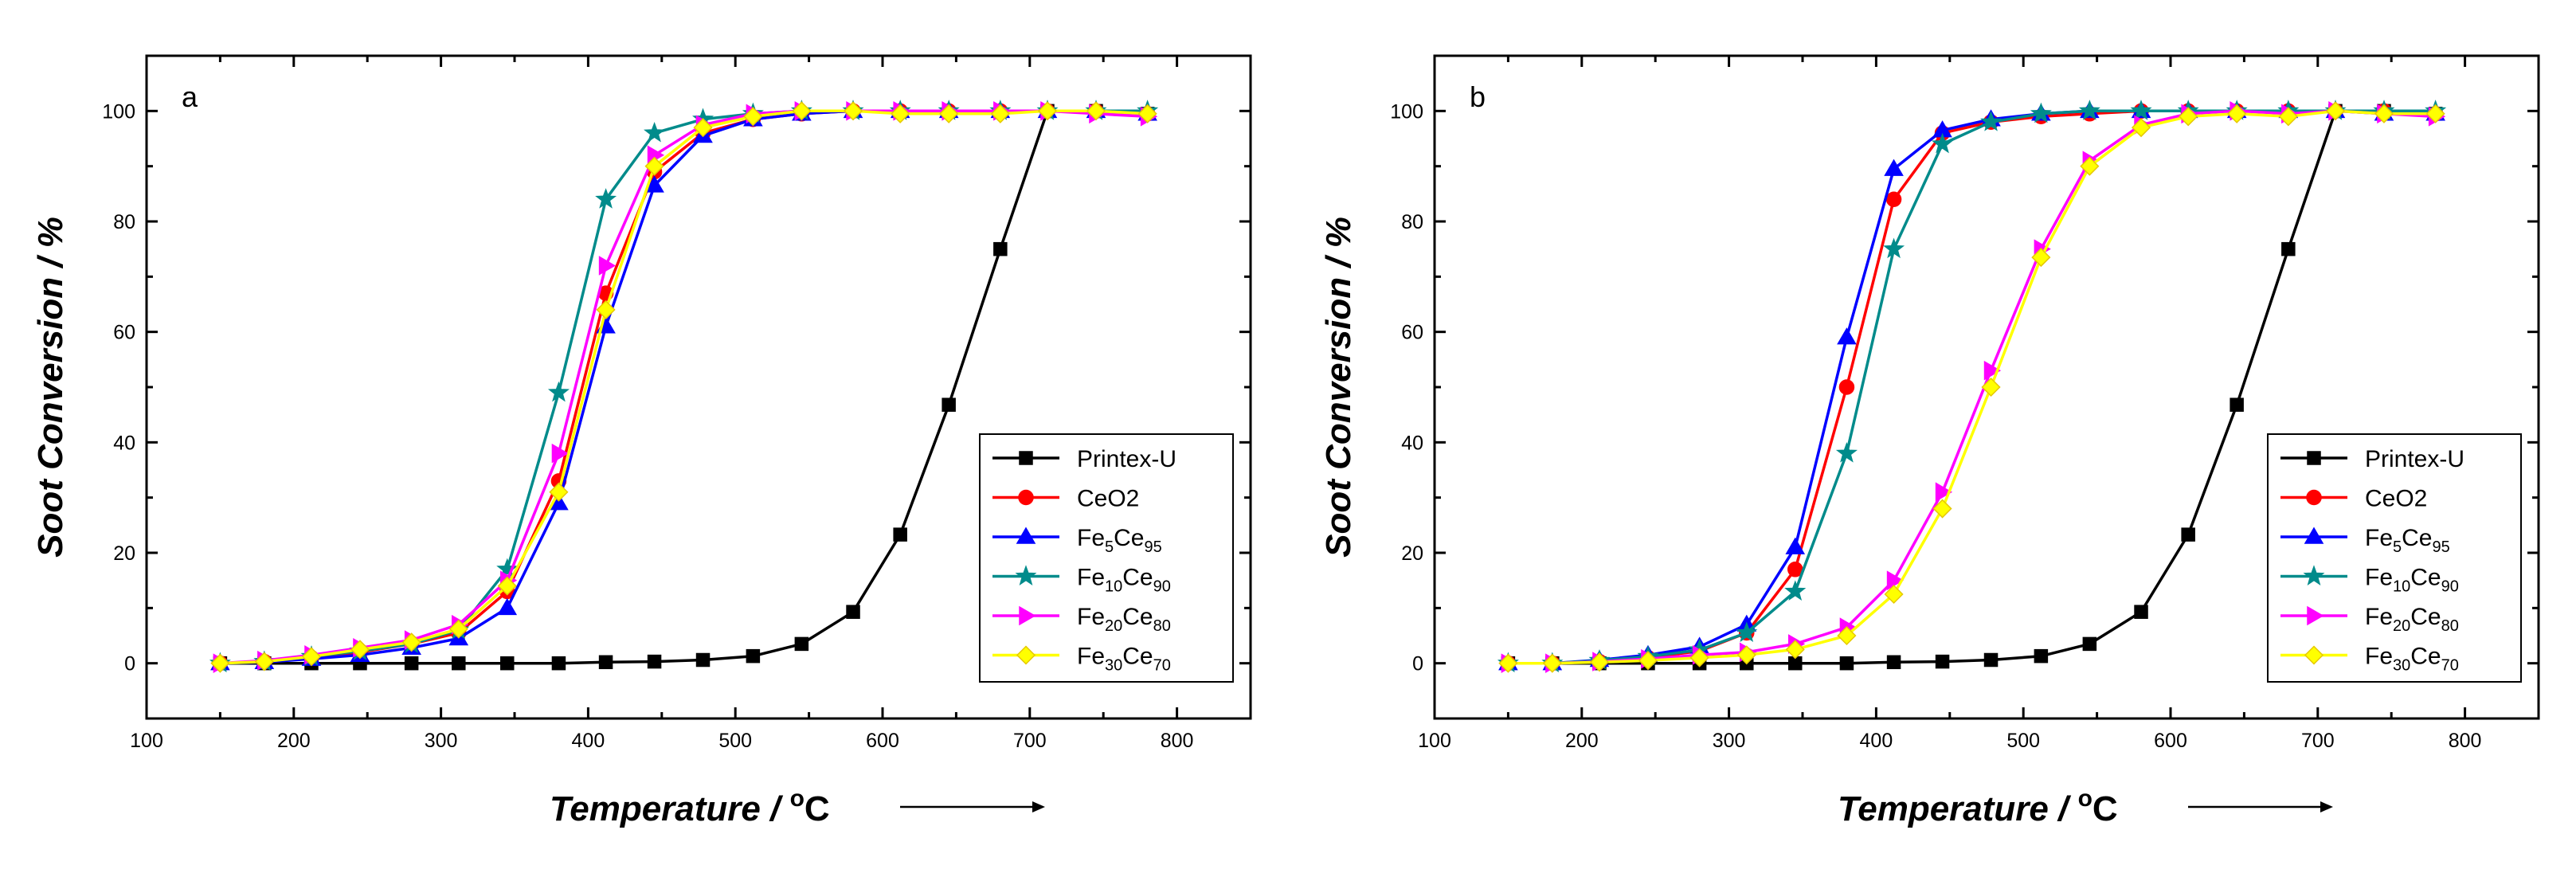 This screenshot has height=877, width=2576. What do you see at coordinates (1177, 741) in the screenshot?
I see `x-tick-label: 800` at bounding box center [1177, 741].